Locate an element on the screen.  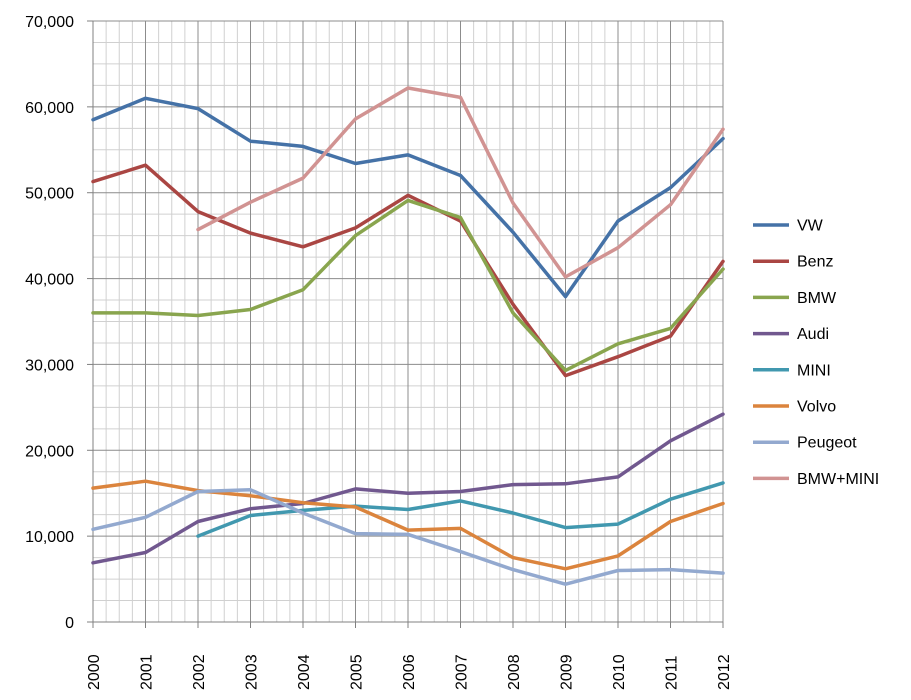
series-line-peugeot is located at coordinates (408, 537).